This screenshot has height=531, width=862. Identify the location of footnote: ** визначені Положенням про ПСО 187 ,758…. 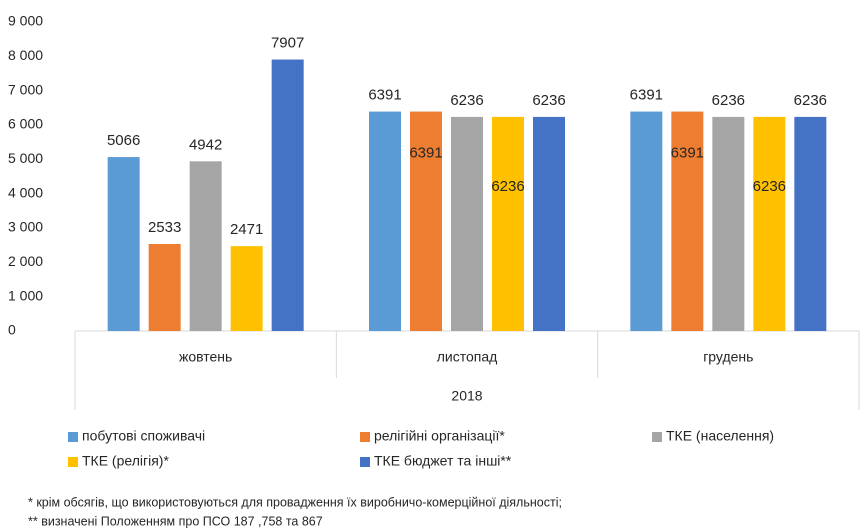
(175, 521).